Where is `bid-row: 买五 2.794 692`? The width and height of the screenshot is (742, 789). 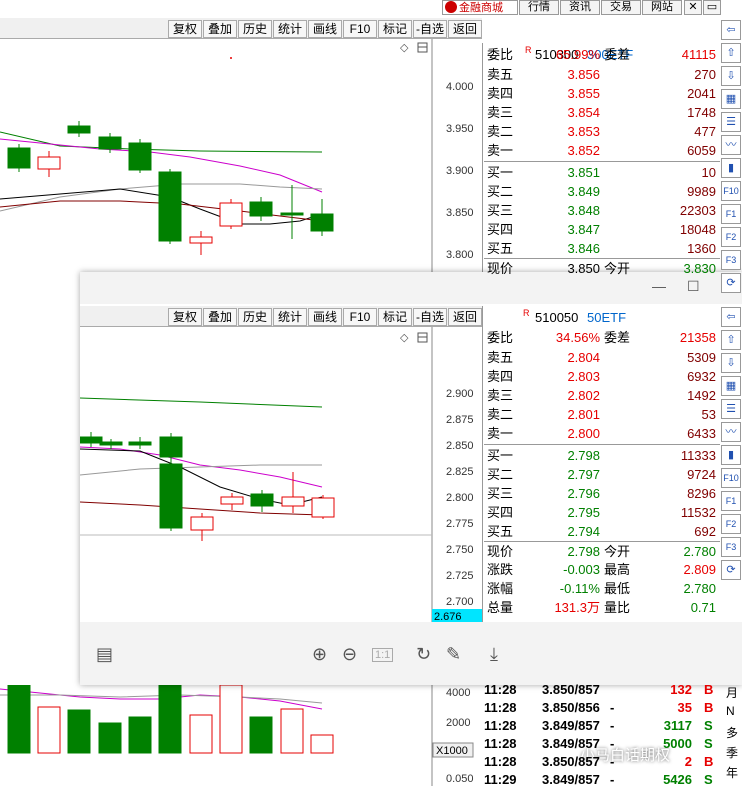
bid-row: 买五 2.794 692 is located at coordinates (602, 531).